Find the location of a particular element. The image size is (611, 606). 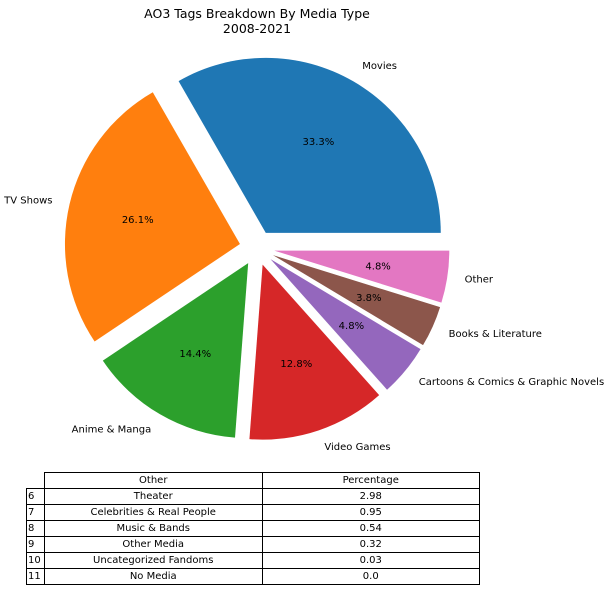

chart-title-main: AO3 Tags Breakdown By Media Type is located at coordinates (257, 13).